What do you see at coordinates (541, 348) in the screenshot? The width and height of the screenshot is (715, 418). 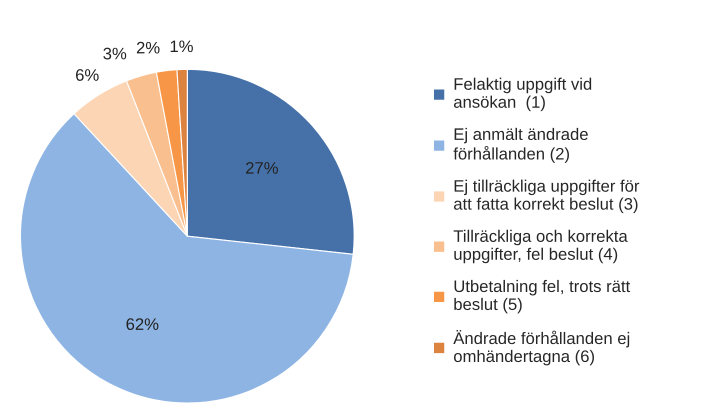 I see `legend-label: Ändrade förhållanden ej omhändertagna (6)` at bounding box center [541, 348].